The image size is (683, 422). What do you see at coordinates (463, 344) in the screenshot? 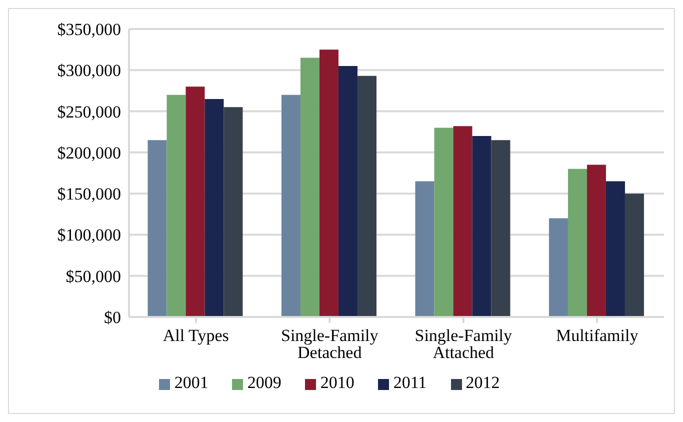
I see `x-tick-label: Single-Family Attached` at bounding box center [463, 344].